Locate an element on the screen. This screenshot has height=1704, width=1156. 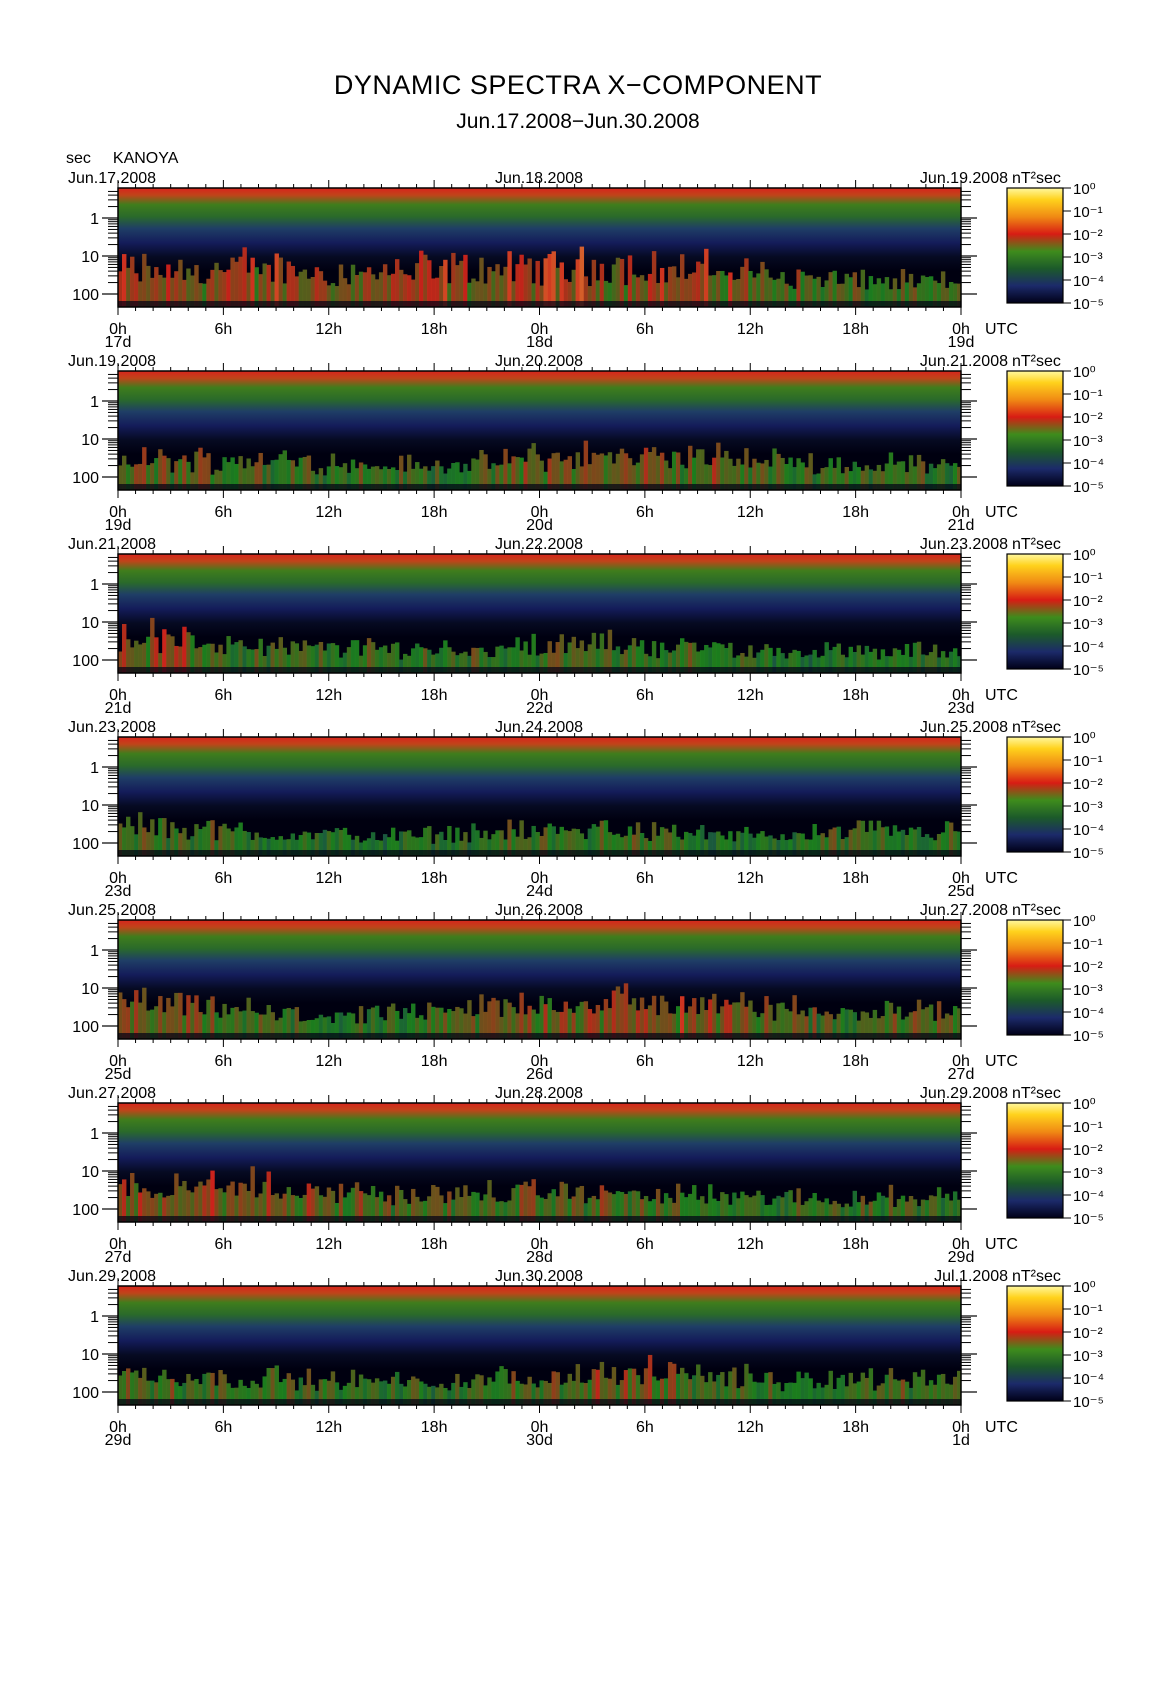
y-tick-label: 1 is located at coordinates (94, 219).